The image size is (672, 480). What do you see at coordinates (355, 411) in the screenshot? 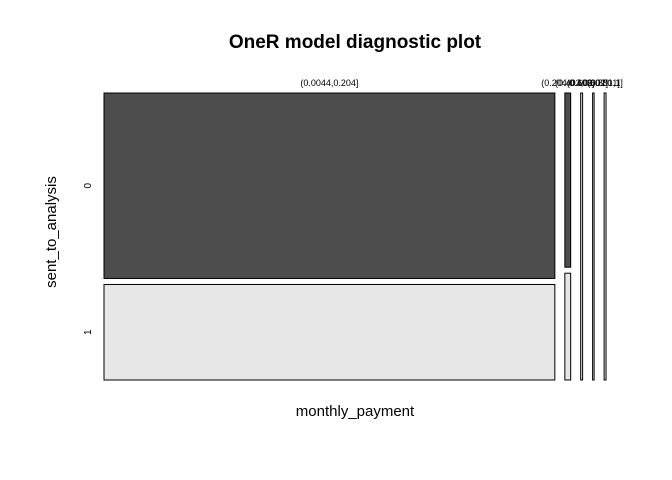
I see `x-axis-label: monthly_payment` at bounding box center [355, 411].